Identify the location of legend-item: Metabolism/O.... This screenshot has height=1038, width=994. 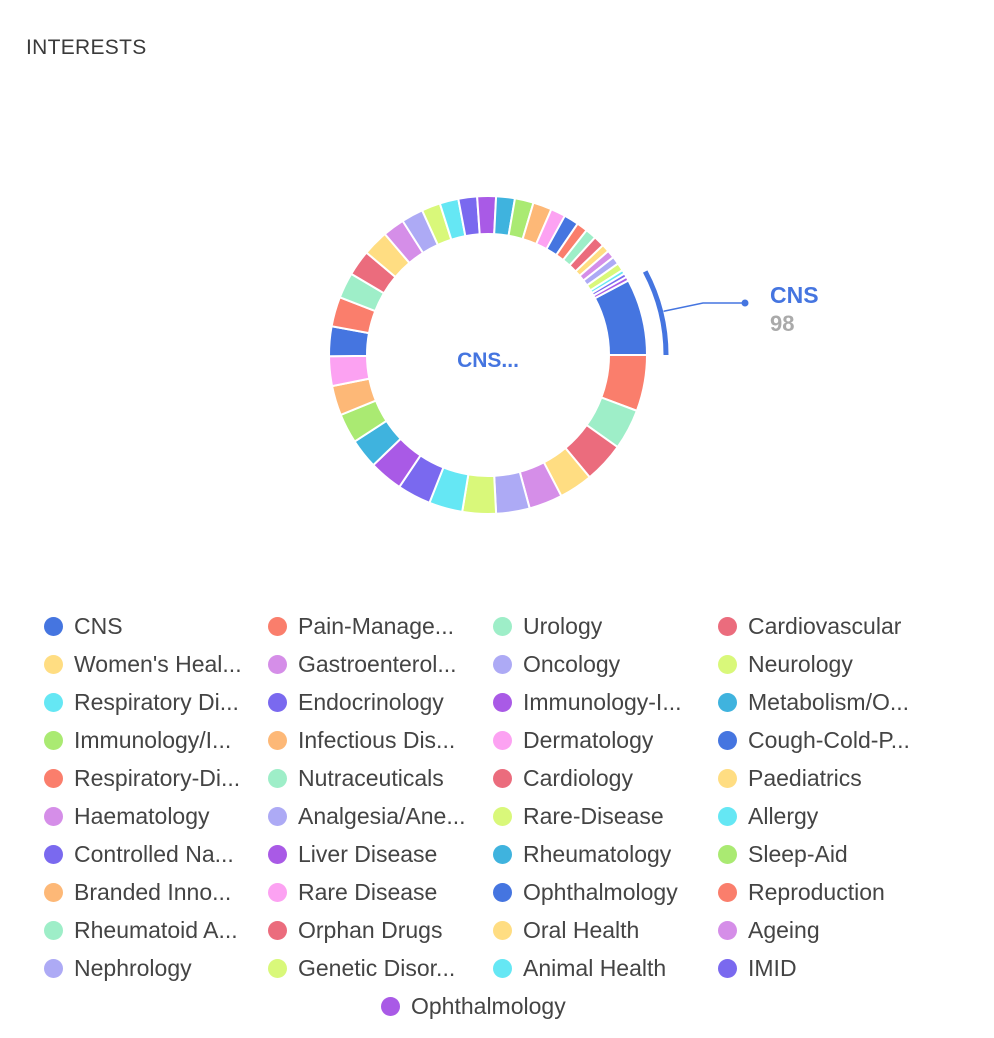
(823, 702).